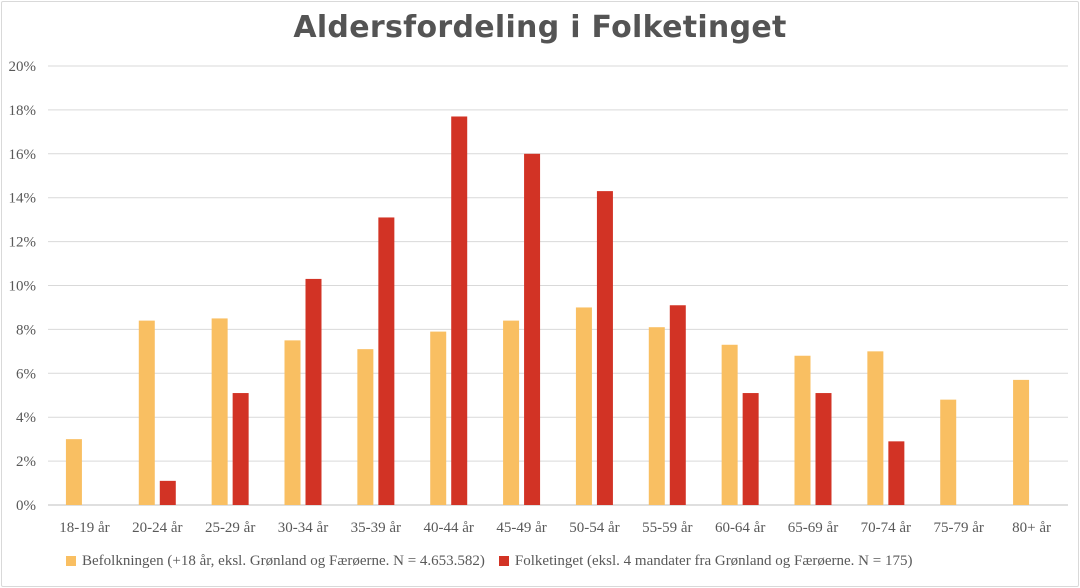 This screenshot has width=1080, height=588. Describe the element at coordinates (230, 528) in the screenshot. I see `x-tick-label: 25-29 år` at that location.